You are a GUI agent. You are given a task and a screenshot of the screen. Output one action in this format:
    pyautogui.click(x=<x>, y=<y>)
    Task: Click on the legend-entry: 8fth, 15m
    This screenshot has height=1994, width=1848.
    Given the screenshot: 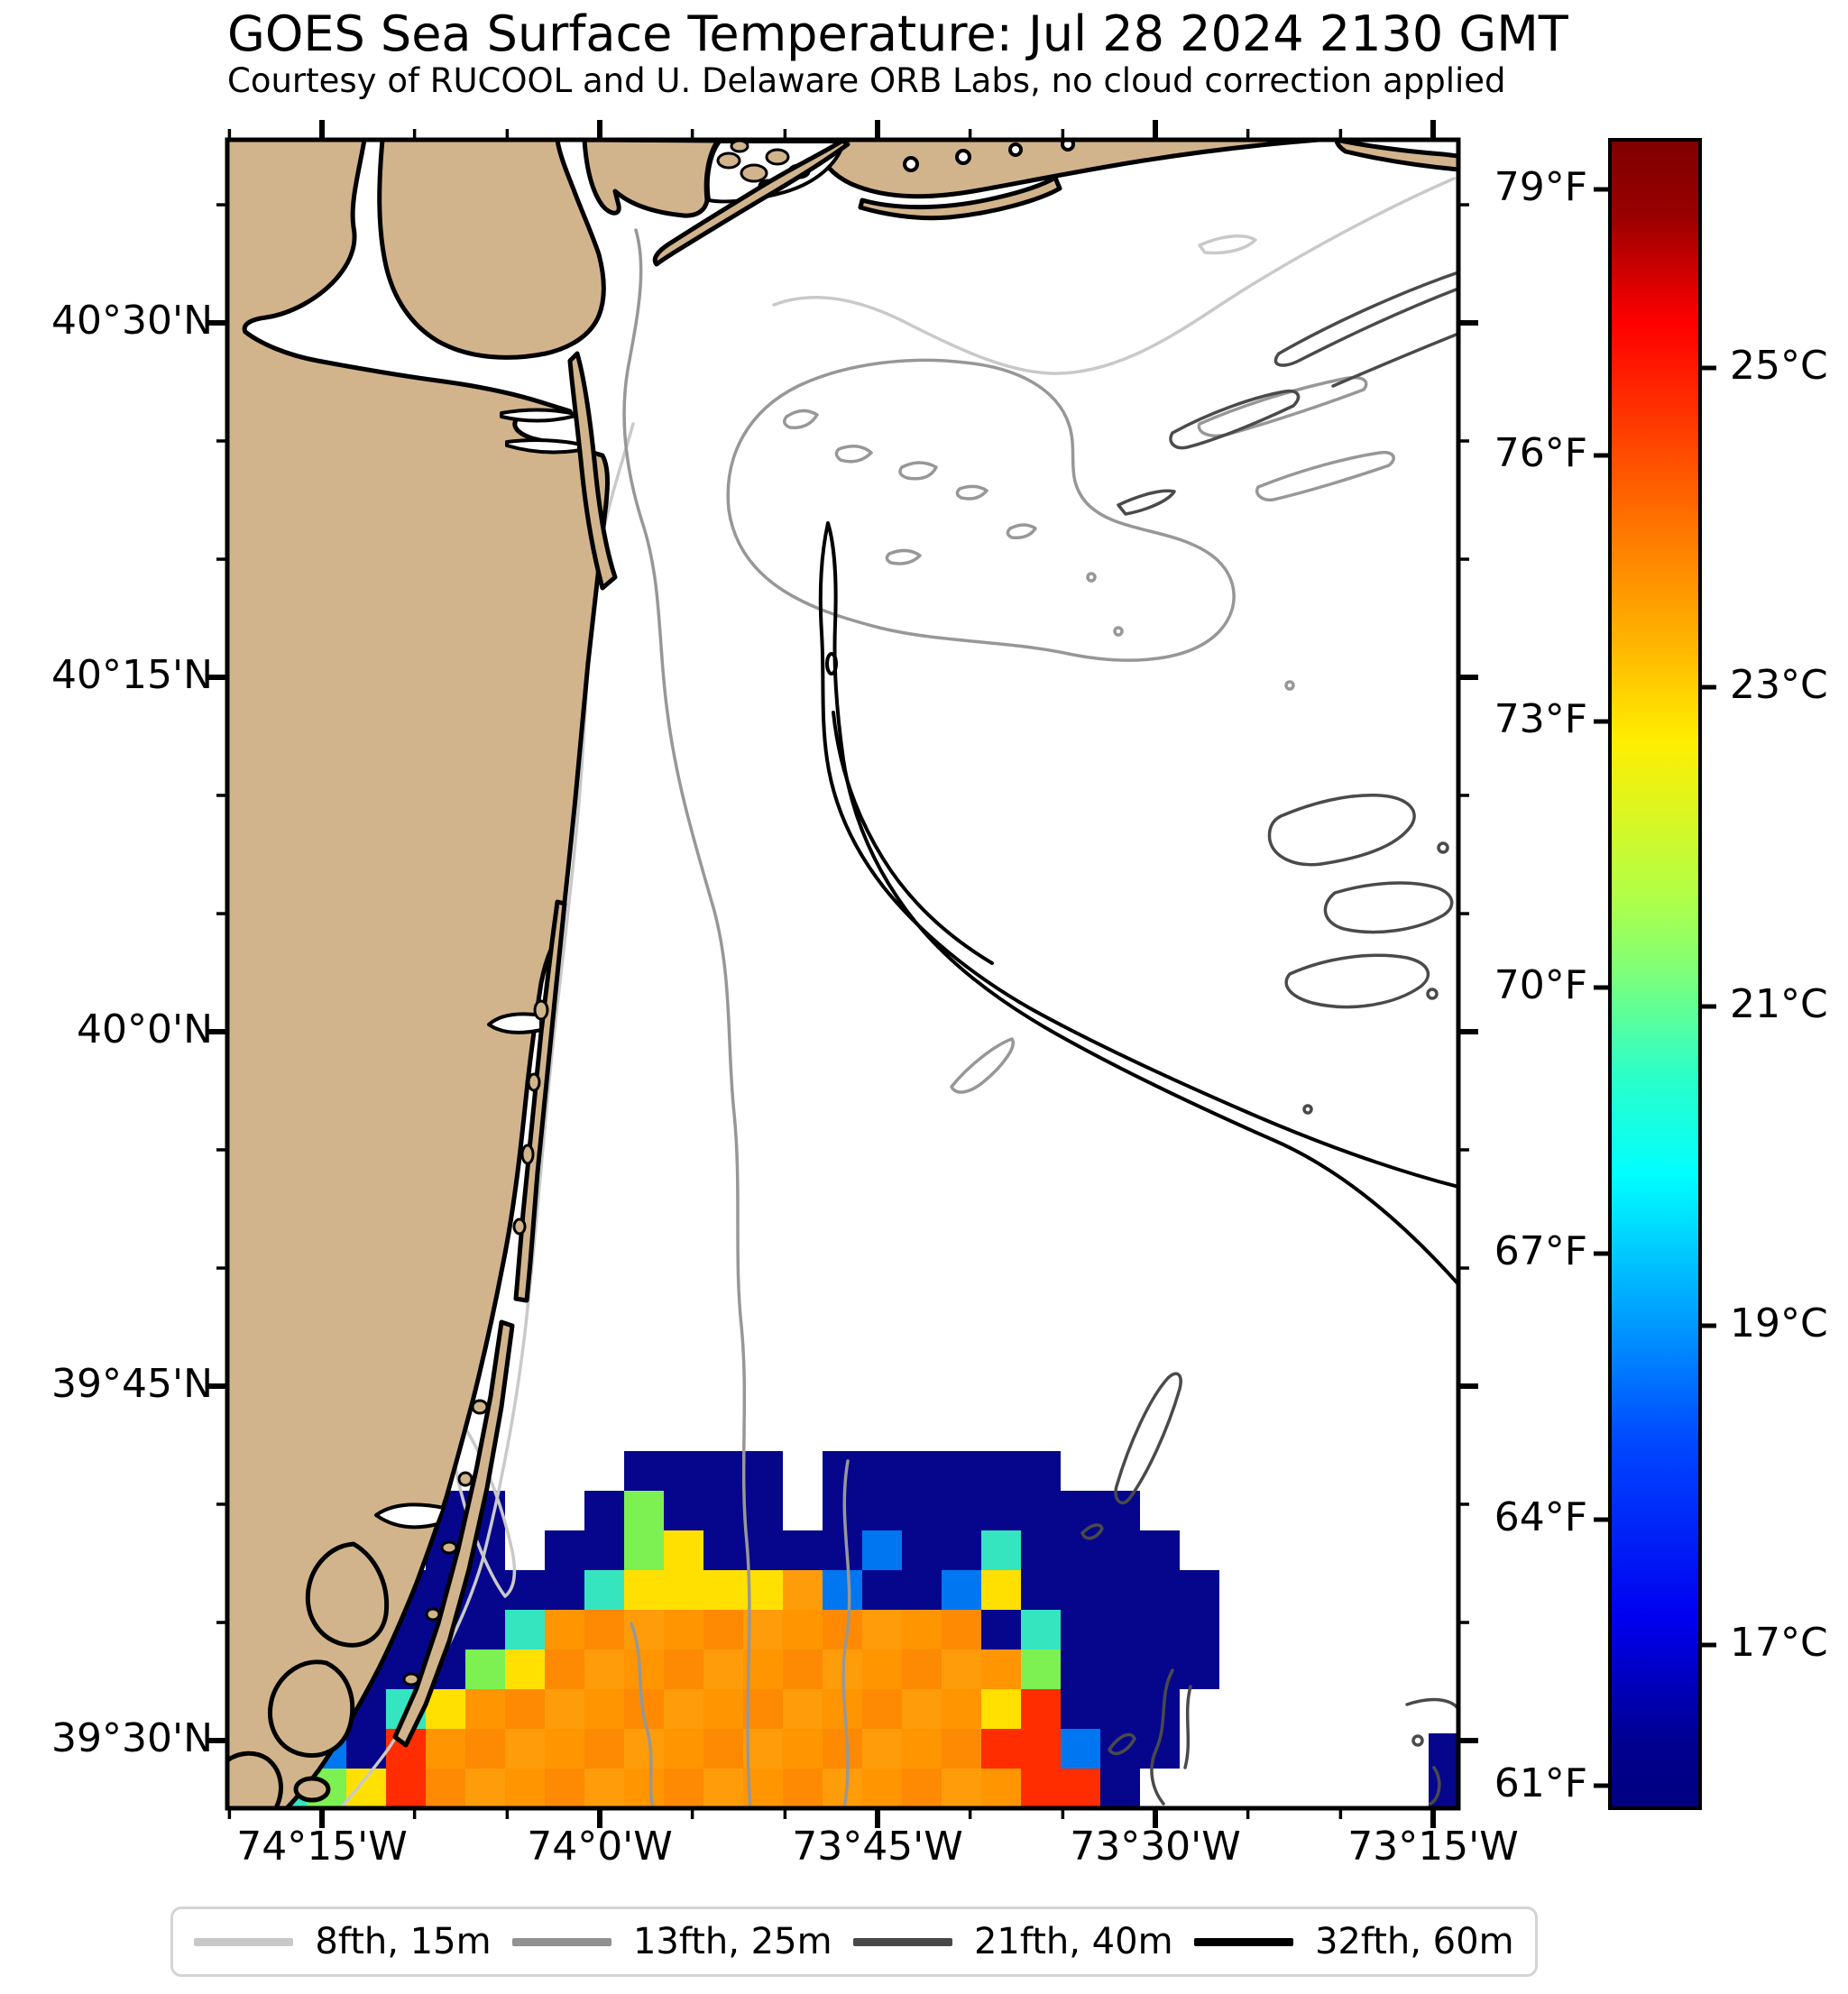 What is the action you would take?
    pyautogui.click(x=343, y=1942)
    